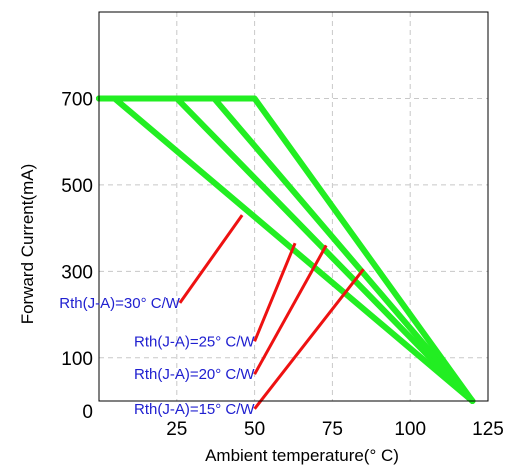 The height and width of the screenshot is (473, 512). I want to click on y-tick-label-0: 100, so click(77, 359).